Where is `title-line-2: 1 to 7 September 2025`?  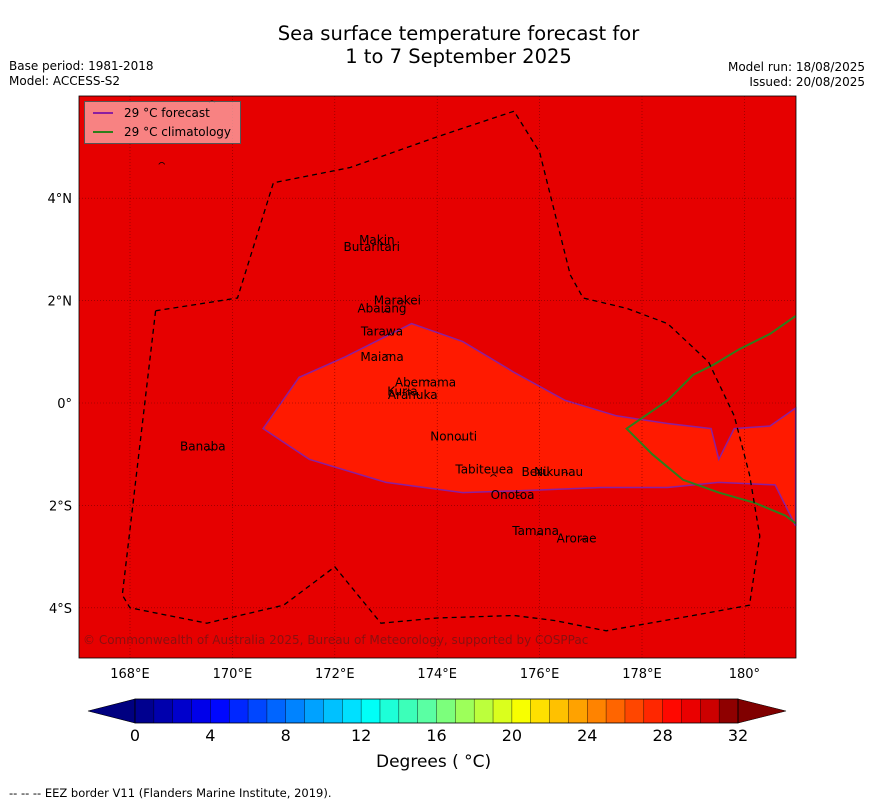 title-line-2: 1 to 7 September 2025 is located at coordinates (458, 56).